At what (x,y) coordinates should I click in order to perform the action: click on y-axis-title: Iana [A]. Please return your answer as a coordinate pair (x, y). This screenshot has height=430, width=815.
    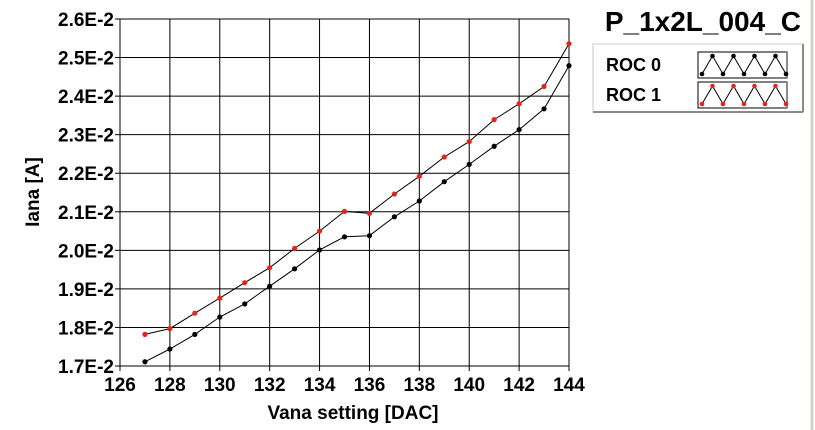
    Looking at the image, I should click on (33, 192).